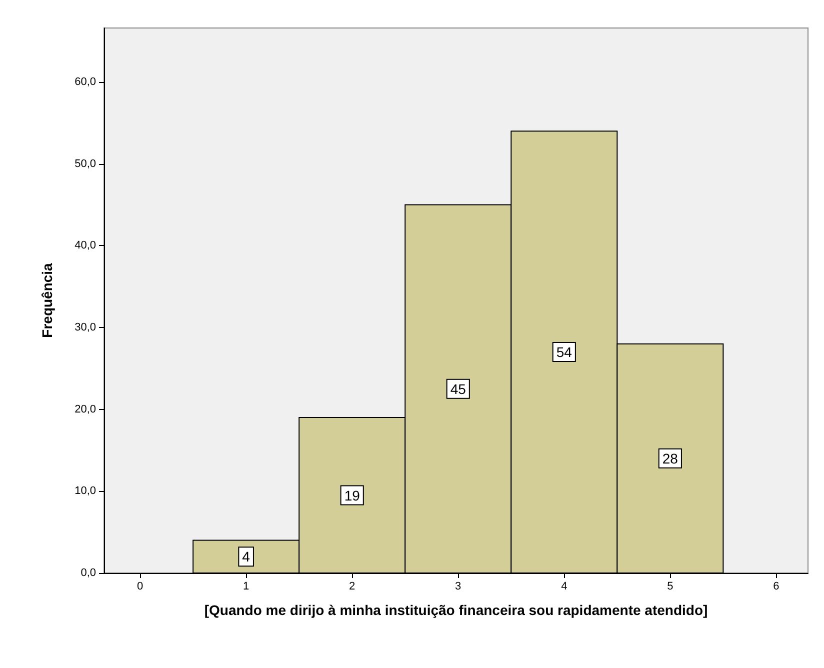 This screenshot has height=668, width=824. Describe the element at coordinates (670, 458) in the screenshot. I see `data-label: 28` at that location.